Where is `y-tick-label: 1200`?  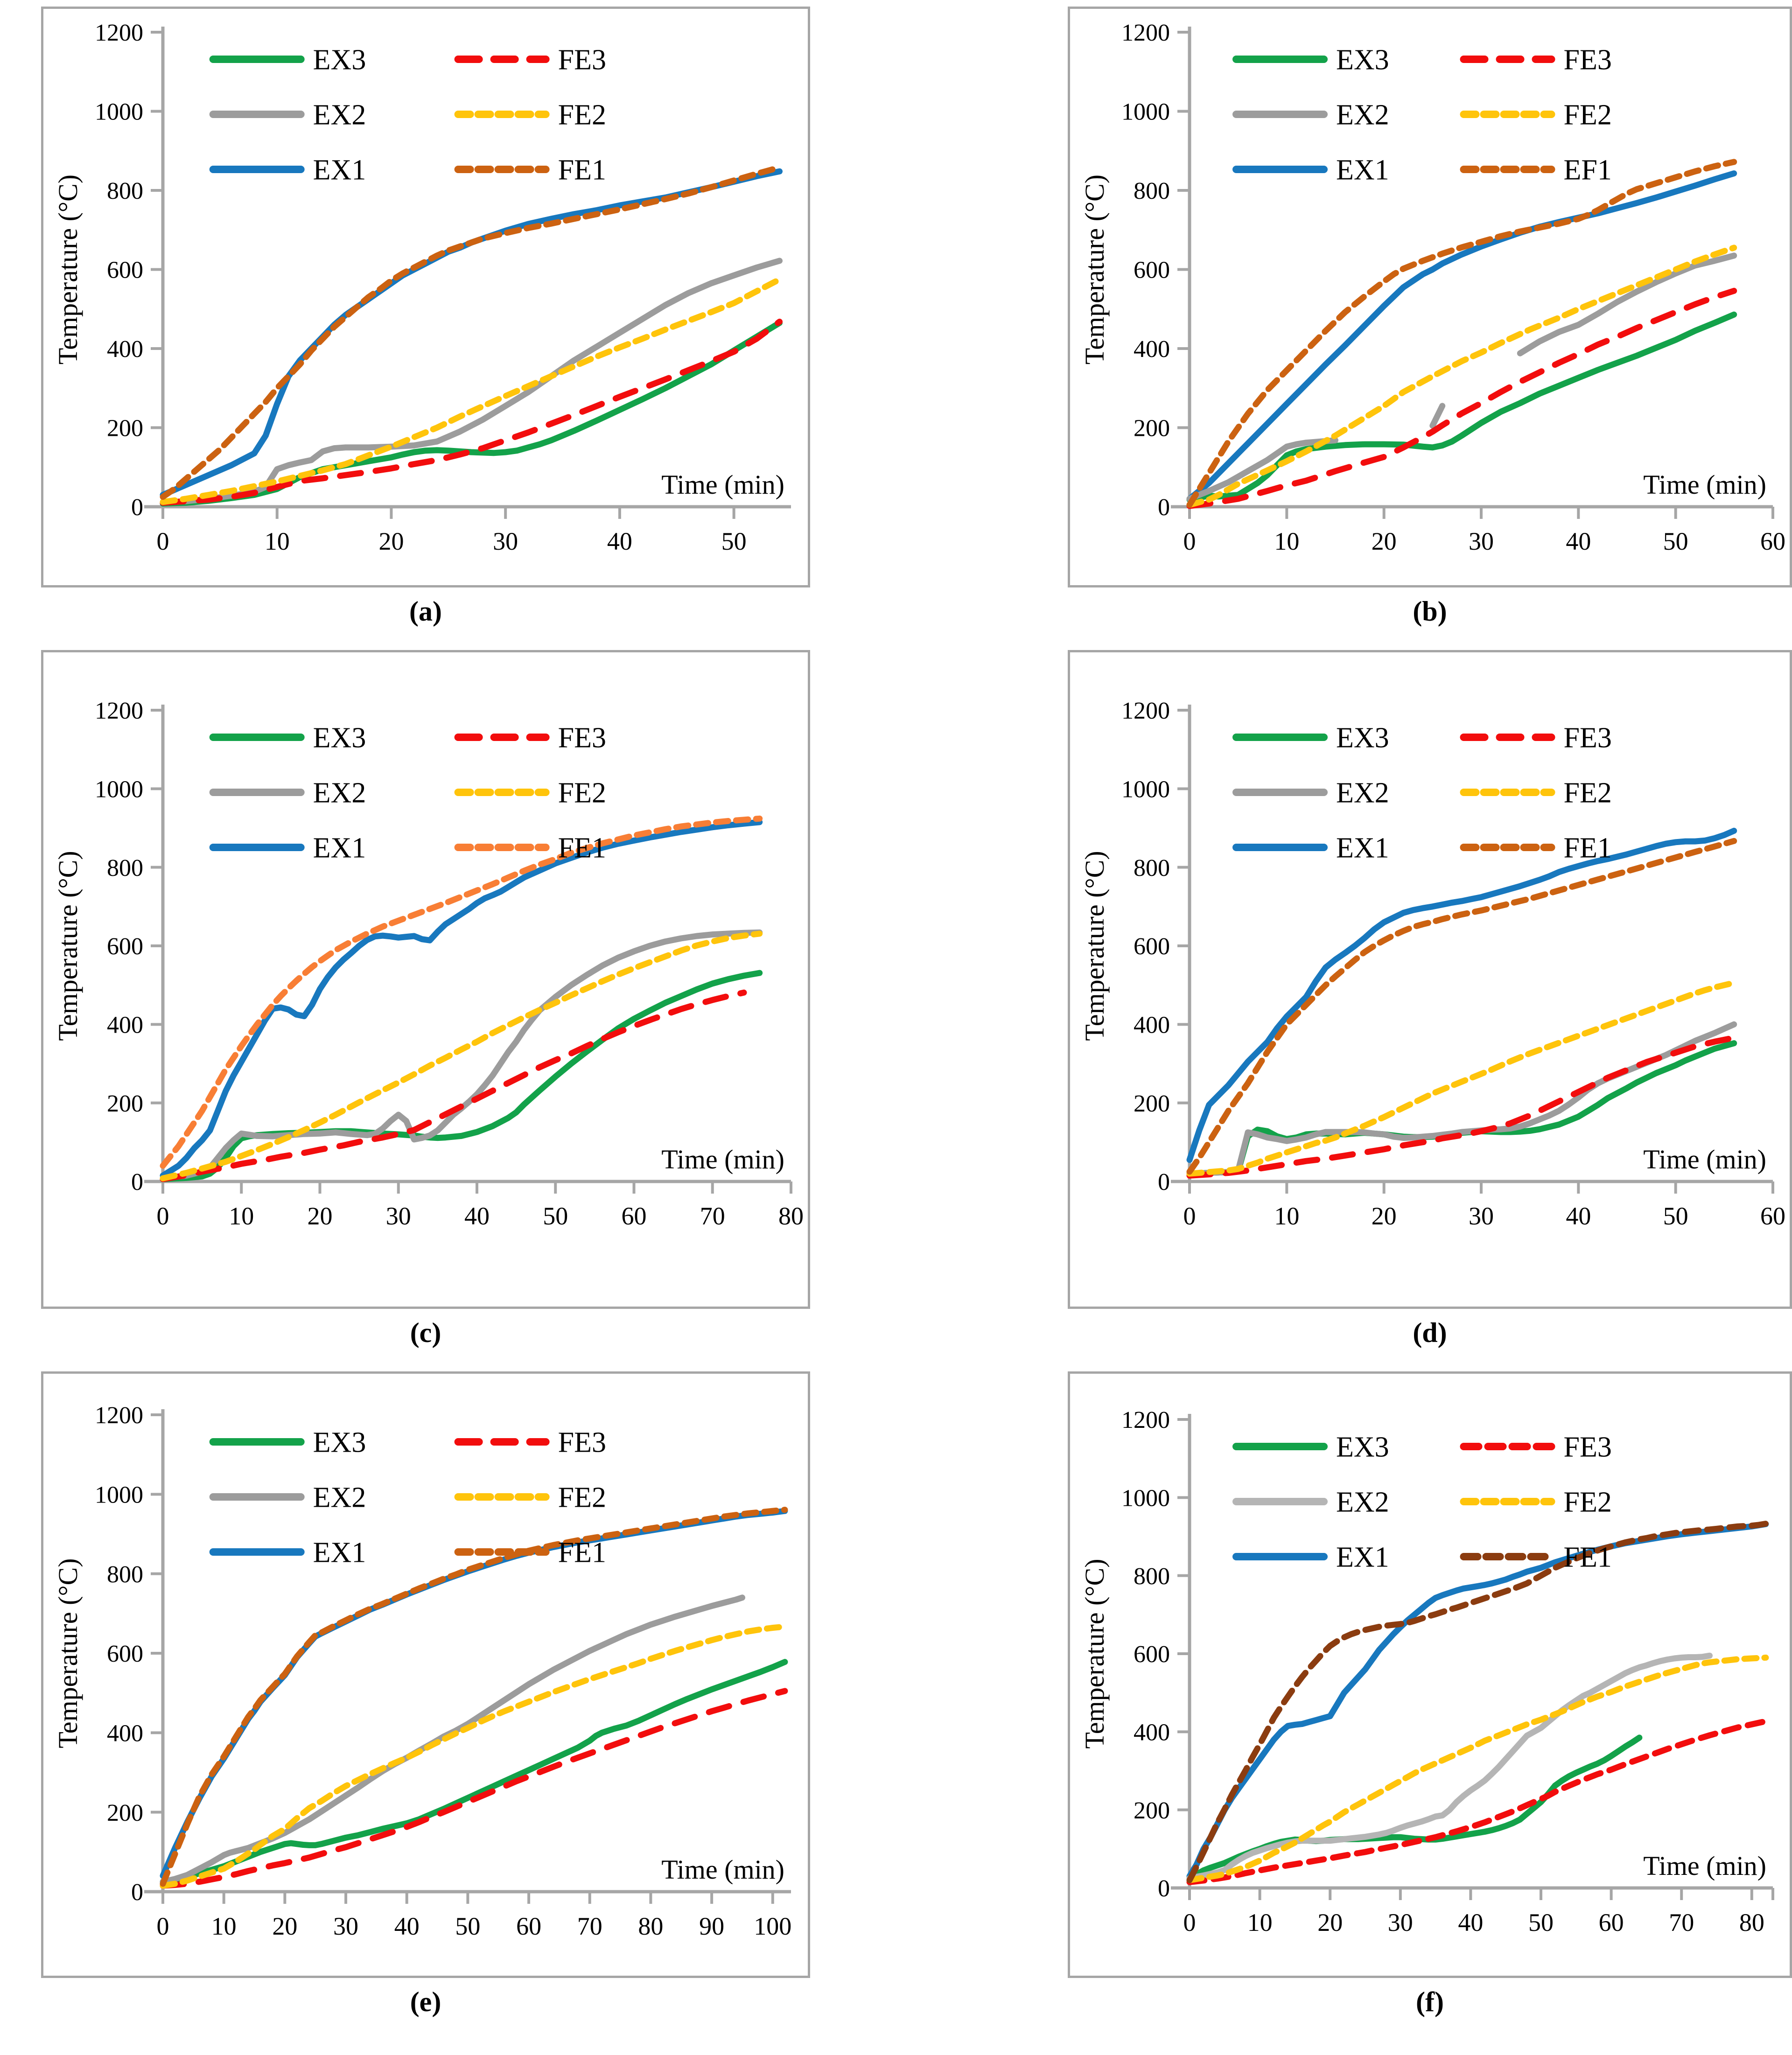
y-tick-label: 1200 is located at coordinates (1145, 711).